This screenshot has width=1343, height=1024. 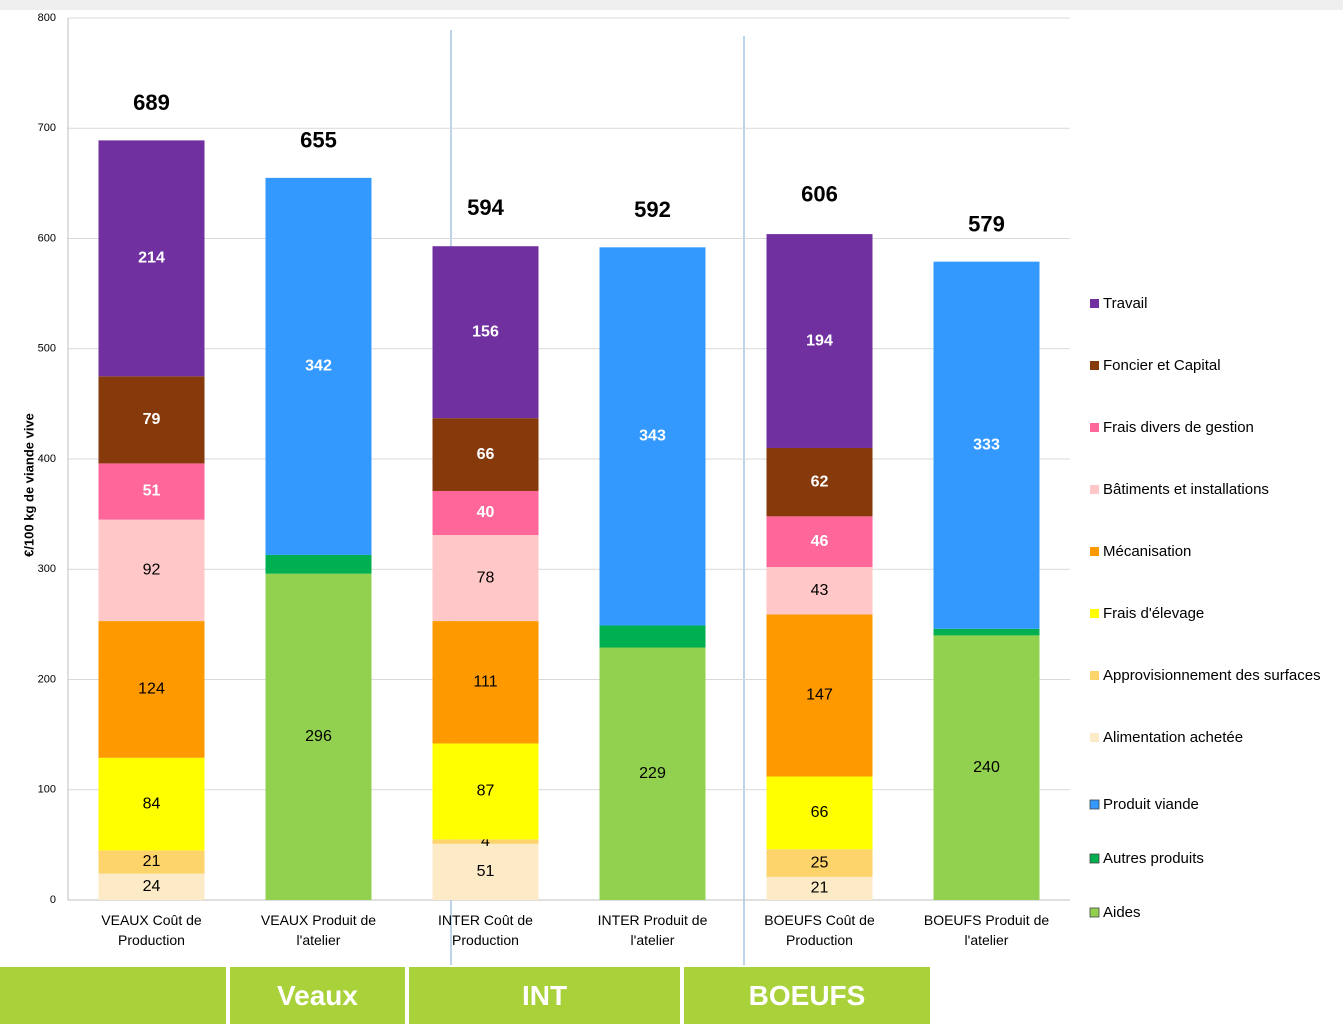 What do you see at coordinates (47, 569) in the screenshot?
I see `y-tick-label: 300` at bounding box center [47, 569].